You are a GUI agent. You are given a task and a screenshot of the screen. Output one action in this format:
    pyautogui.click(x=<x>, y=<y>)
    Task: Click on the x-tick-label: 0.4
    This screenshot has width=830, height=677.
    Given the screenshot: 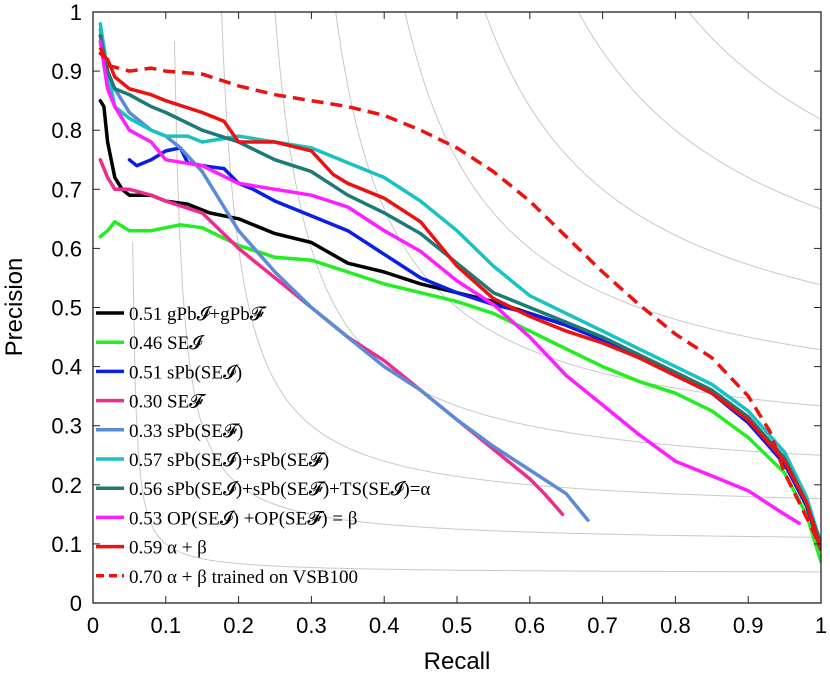 What is the action you would take?
    pyautogui.click(x=384, y=625)
    